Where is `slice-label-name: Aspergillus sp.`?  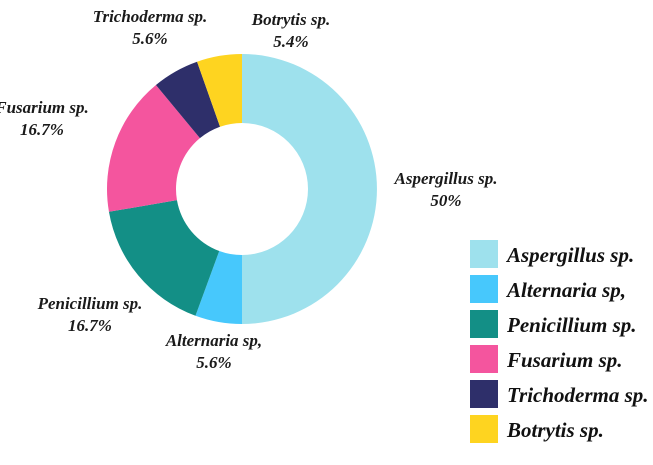 slice-label-name: Aspergillus sp. is located at coordinates (446, 178).